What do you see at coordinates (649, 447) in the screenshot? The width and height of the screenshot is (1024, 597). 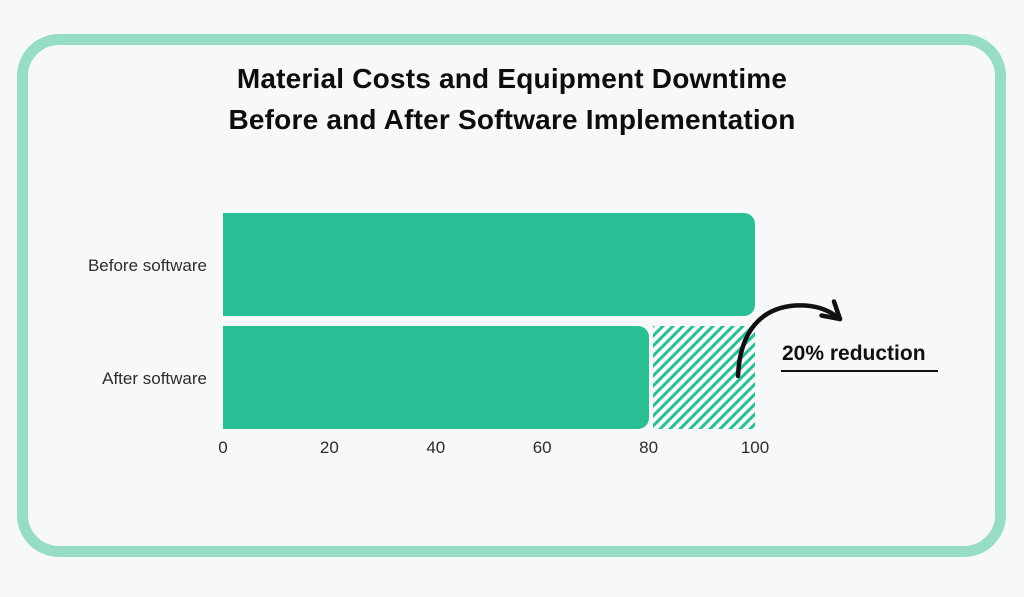 I see `x-axis-tick-80: 80` at bounding box center [649, 447].